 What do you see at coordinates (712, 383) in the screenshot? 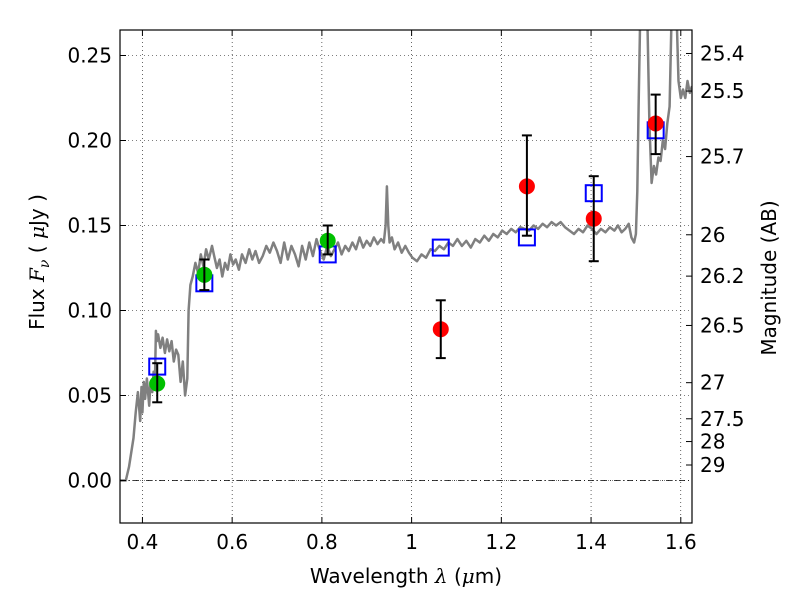
I see `y2-tick-label: 27` at bounding box center [712, 383].